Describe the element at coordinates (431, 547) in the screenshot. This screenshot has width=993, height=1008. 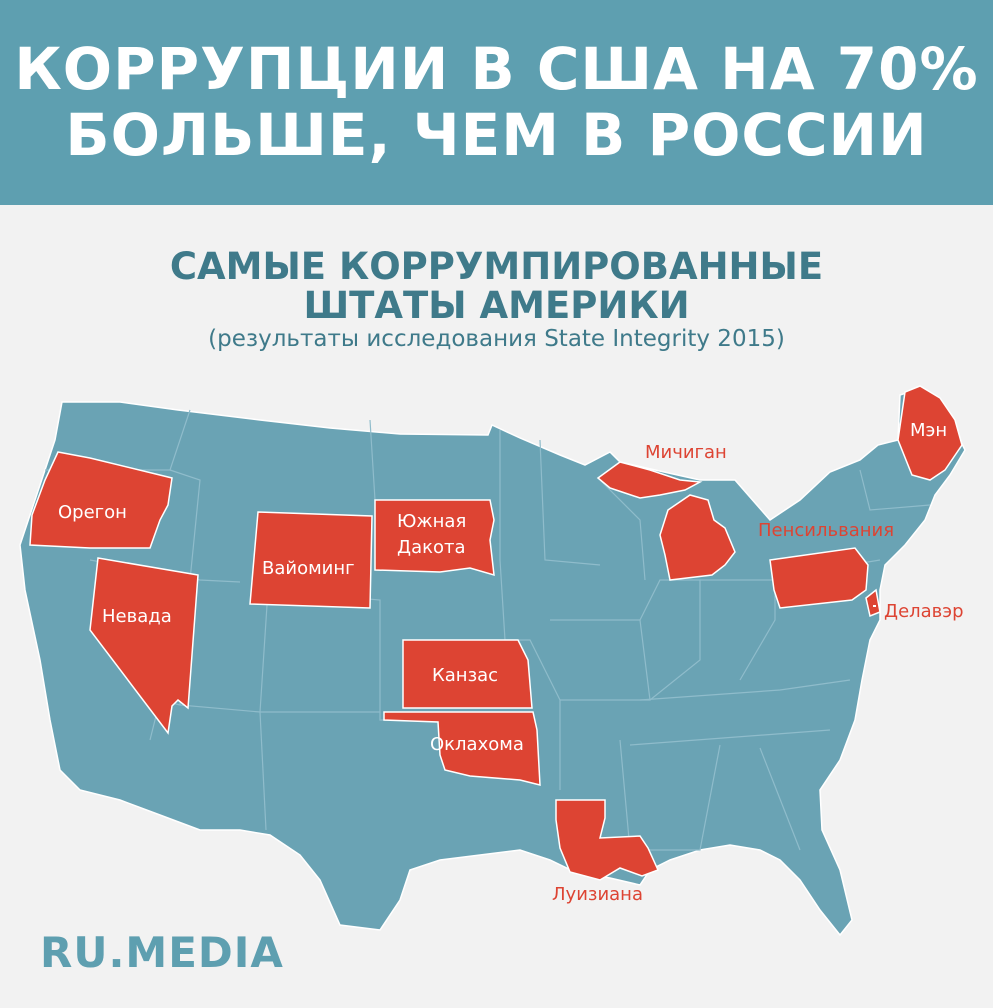
I see `label-south-dakota-line2: Дакота` at that location.